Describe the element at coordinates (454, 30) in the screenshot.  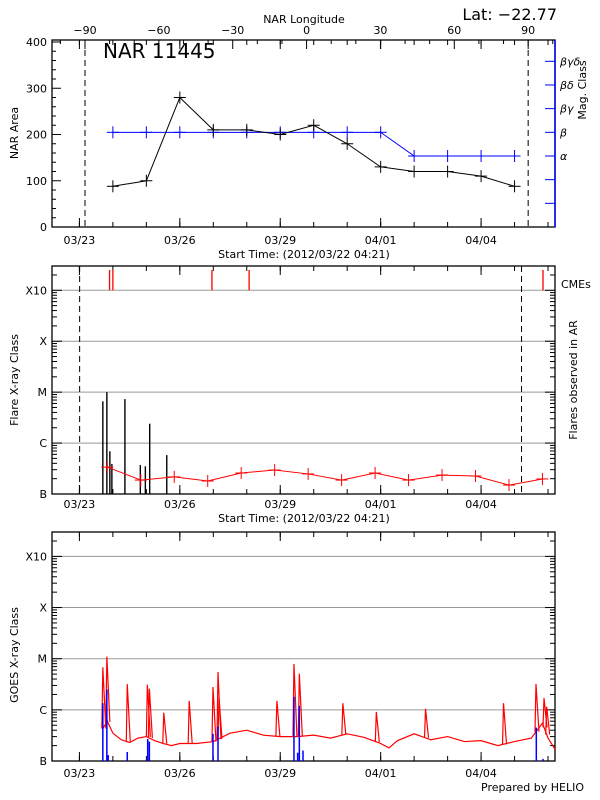
I see `longitude-tick-label: 60` at that location.